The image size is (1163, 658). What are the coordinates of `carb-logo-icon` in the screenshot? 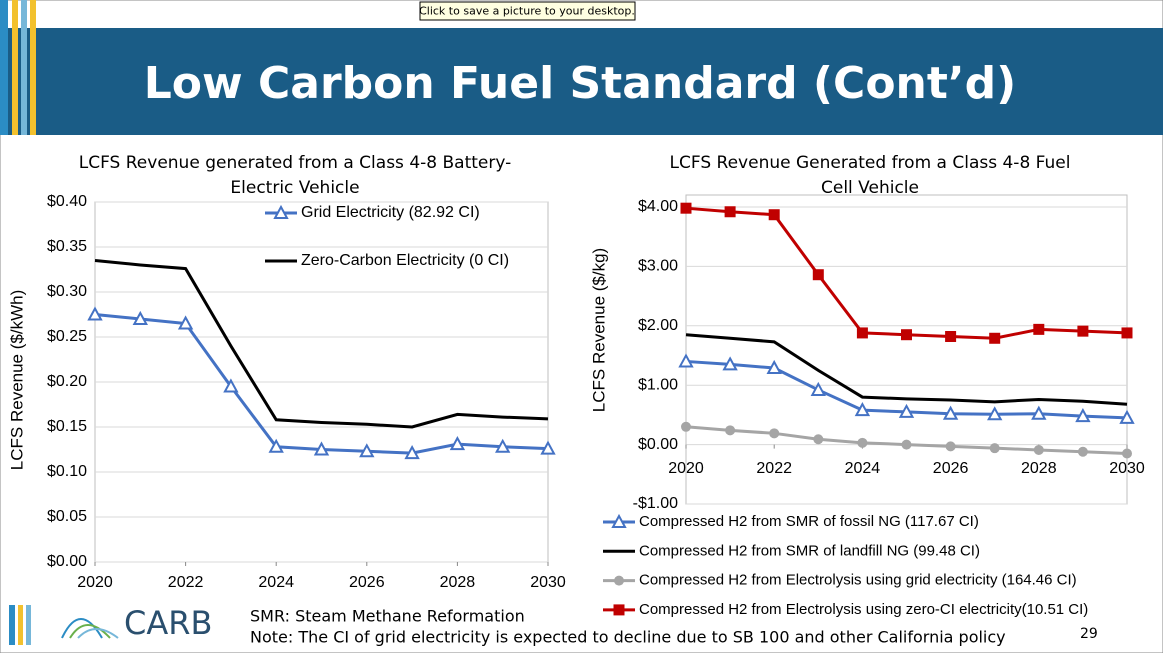 It's located at (90, 628).